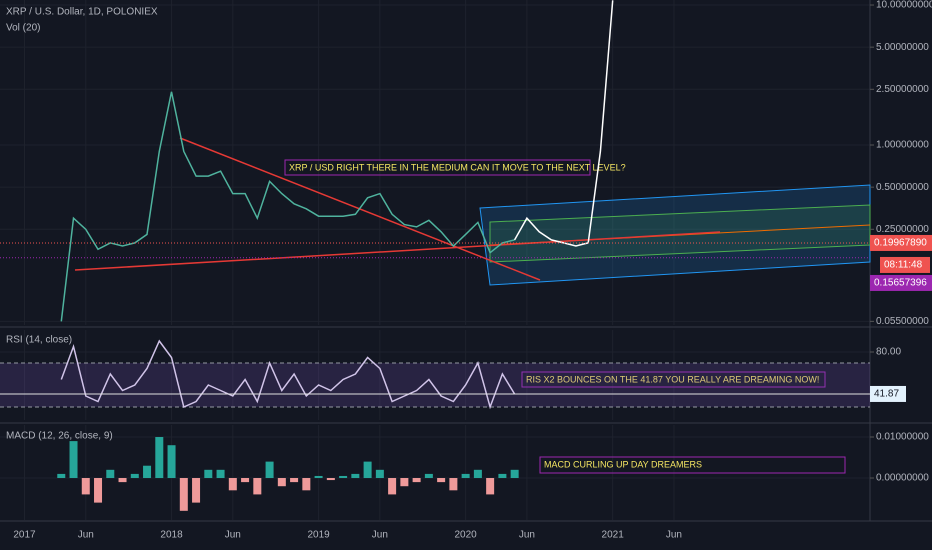  Describe the element at coordinates (23, 28) in the screenshot. I see `chart-subtitle: Vol (20)` at that location.